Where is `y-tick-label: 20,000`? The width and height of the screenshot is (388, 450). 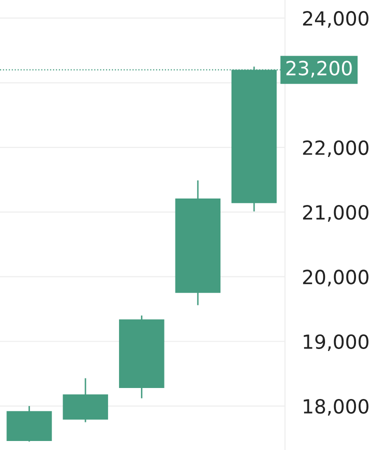
y-tick-label: 20,000 is located at coordinates (335, 278).